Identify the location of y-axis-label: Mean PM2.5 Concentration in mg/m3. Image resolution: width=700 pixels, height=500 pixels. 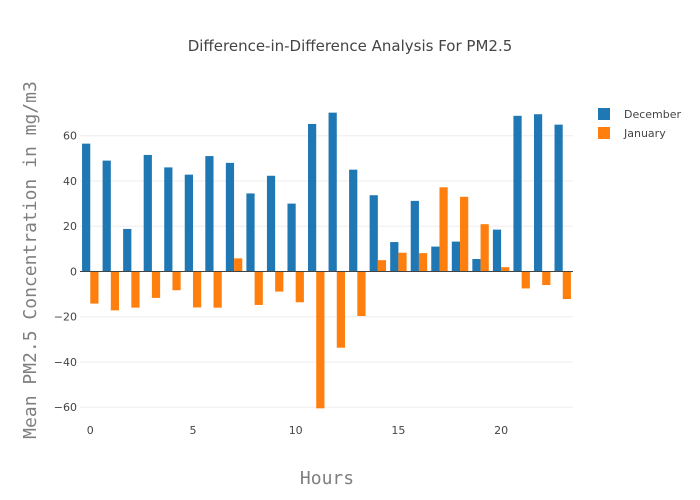
(30, 260).